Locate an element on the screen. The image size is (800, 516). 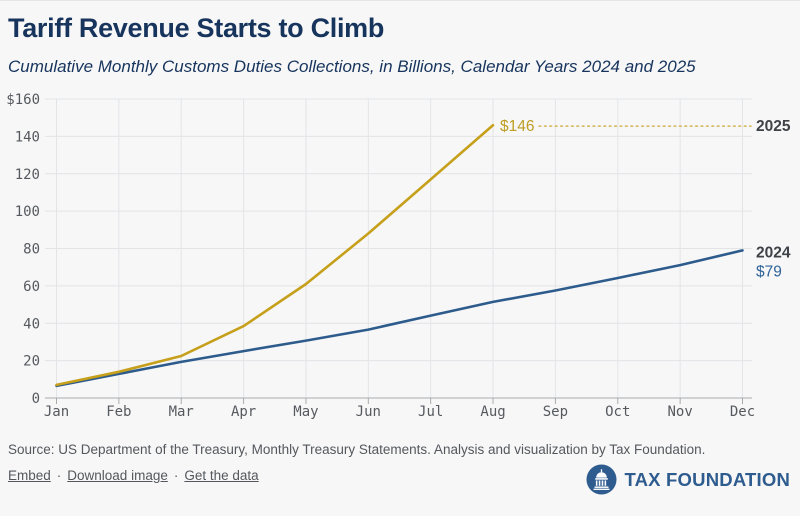
x-tick-label: Feb is located at coordinates (118, 412).